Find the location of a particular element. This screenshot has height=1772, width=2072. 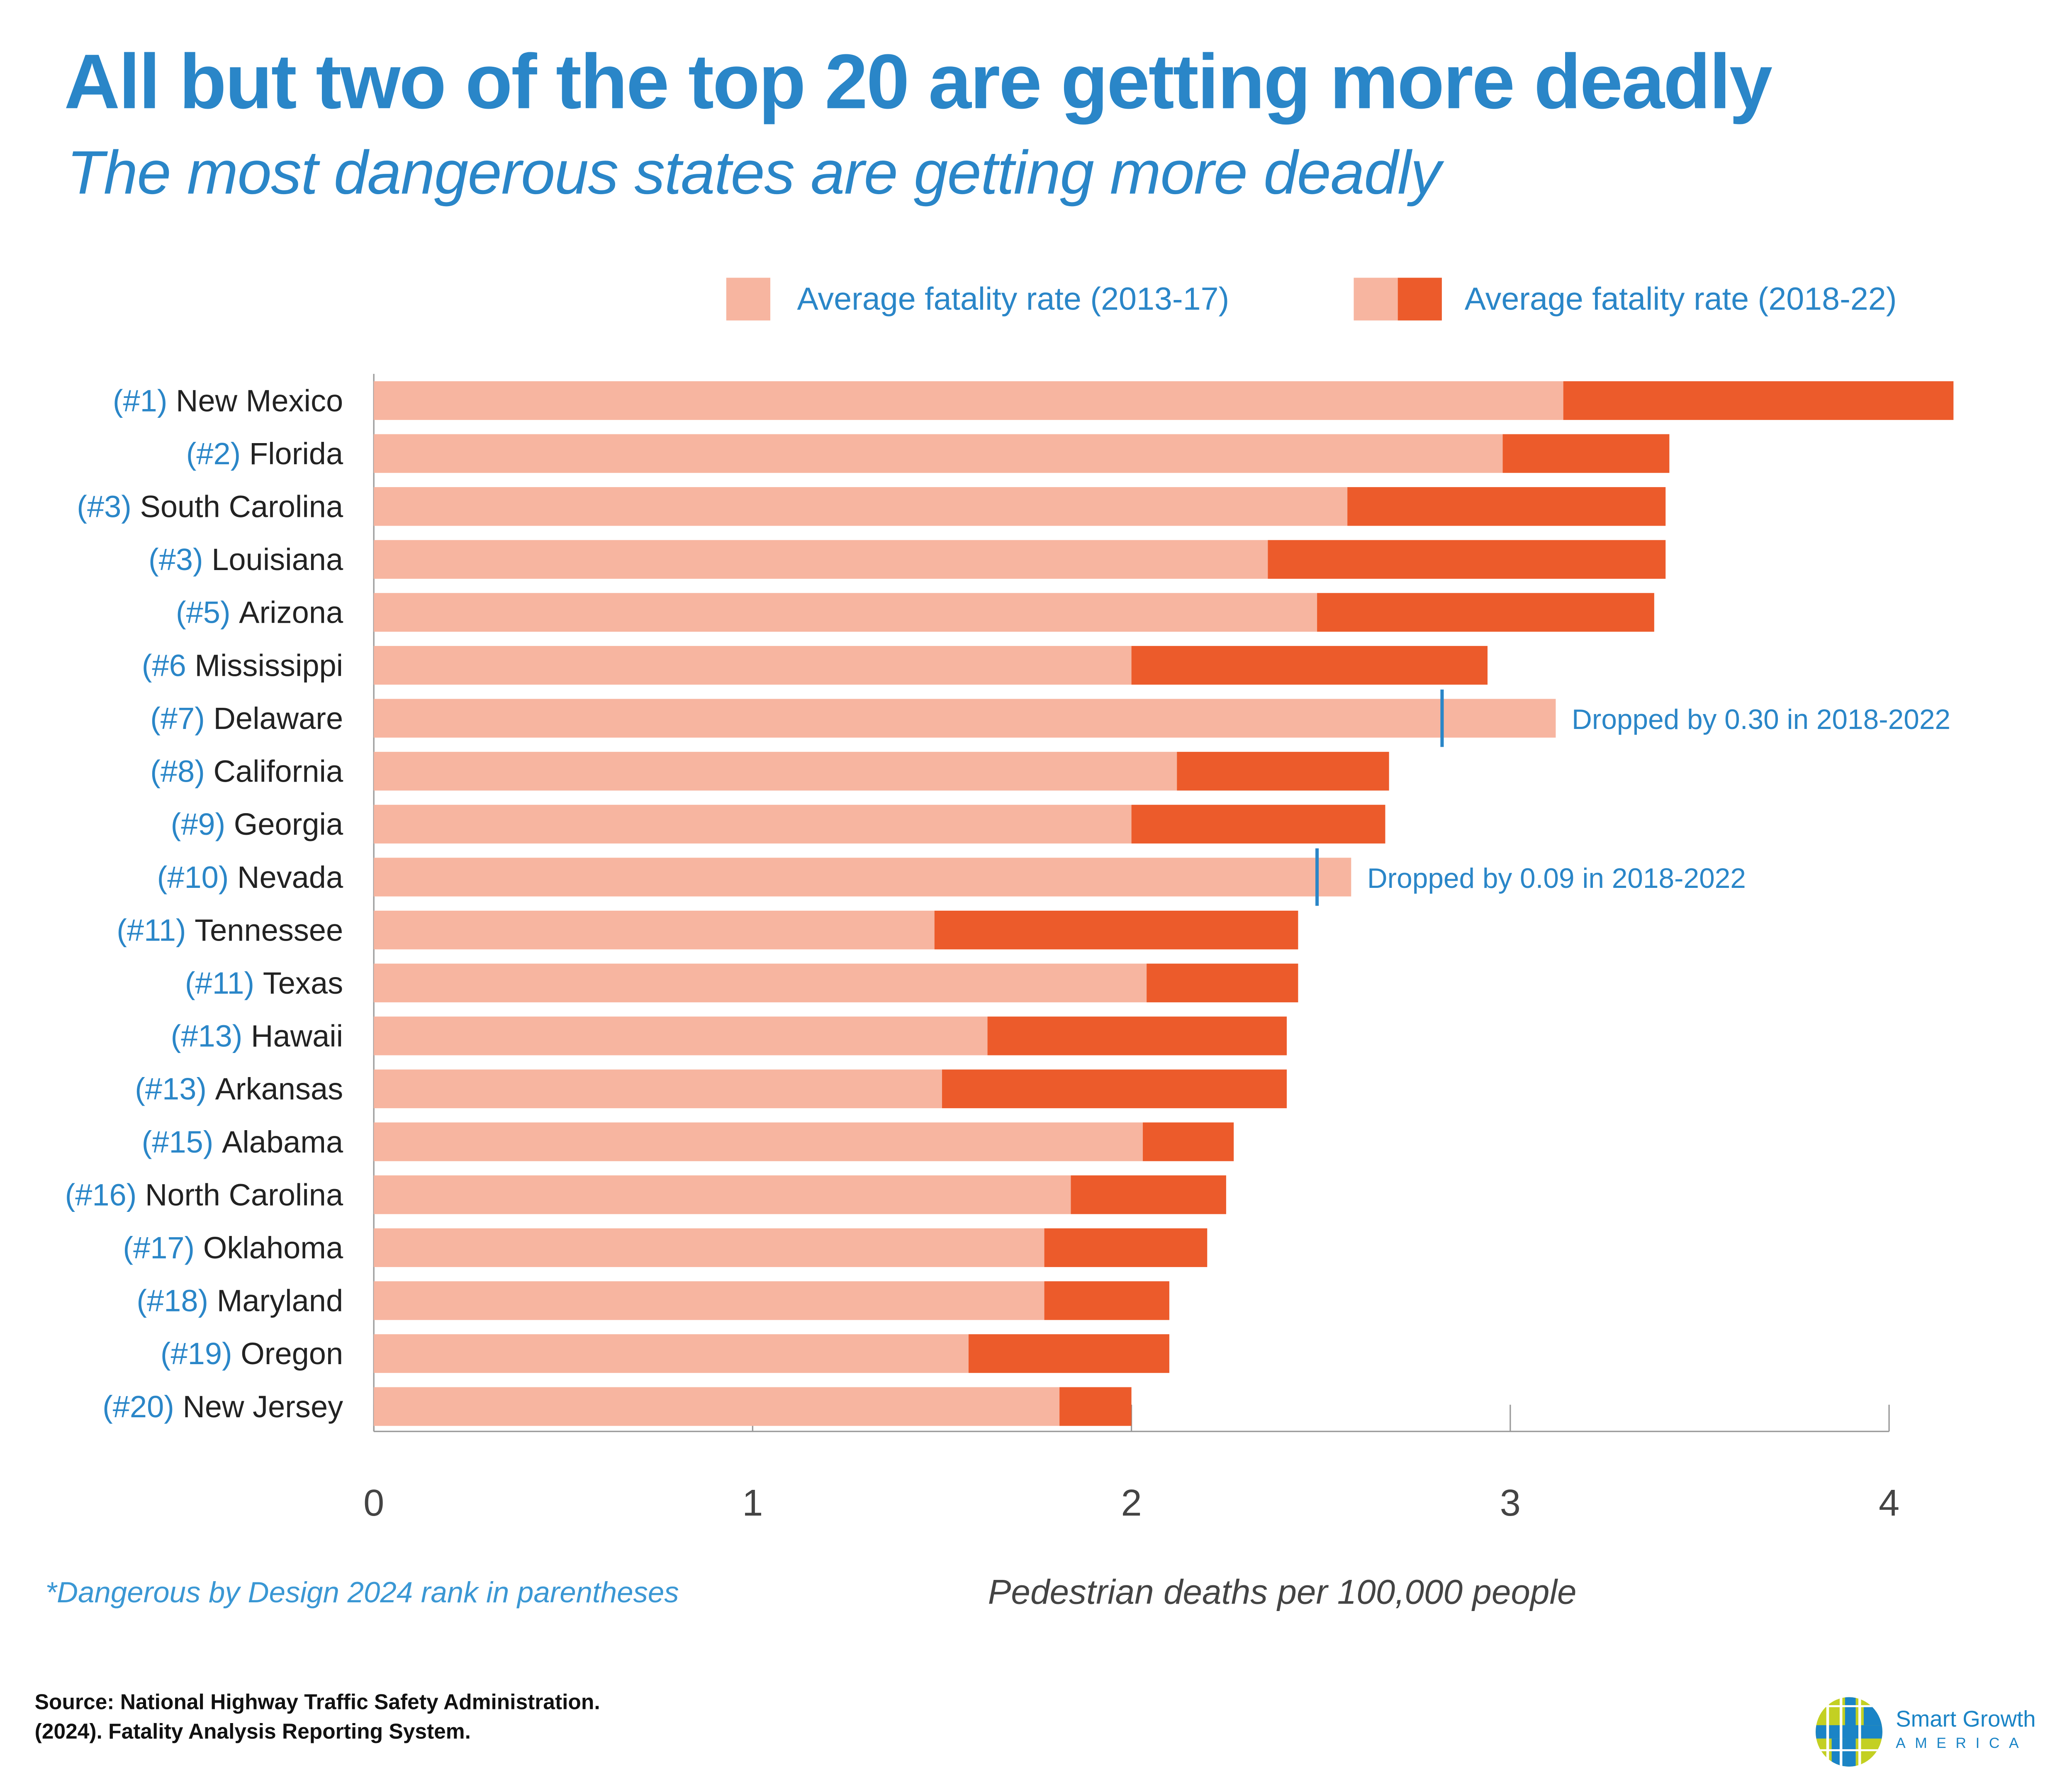

state-label: Maryland is located at coordinates (280, 1301).